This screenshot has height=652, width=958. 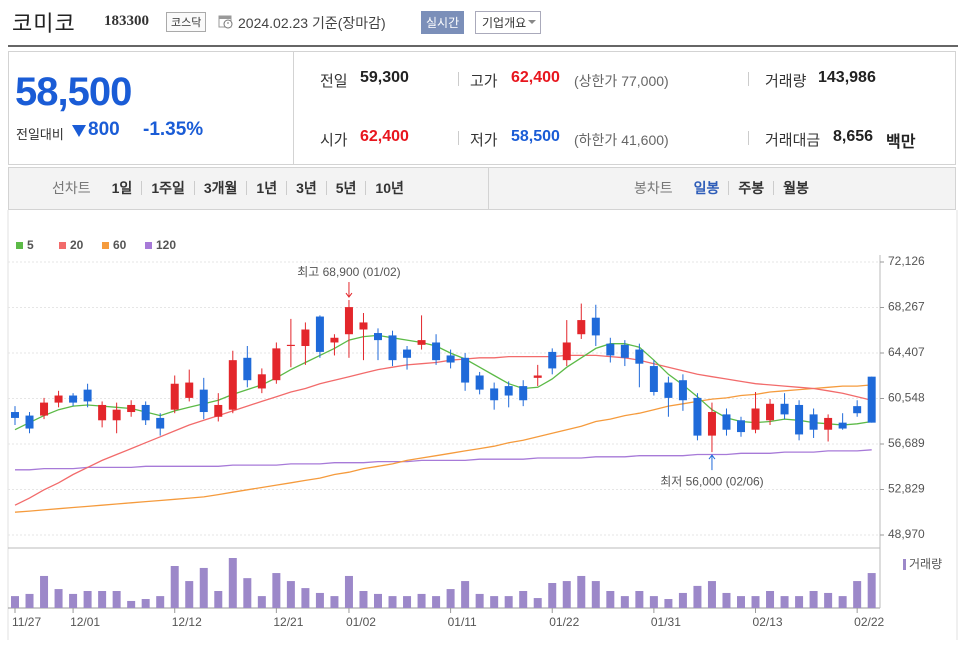 What do you see at coordinates (167, 188) in the screenshot?
I see `period-tab: 1주일` at bounding box center [167, 188].